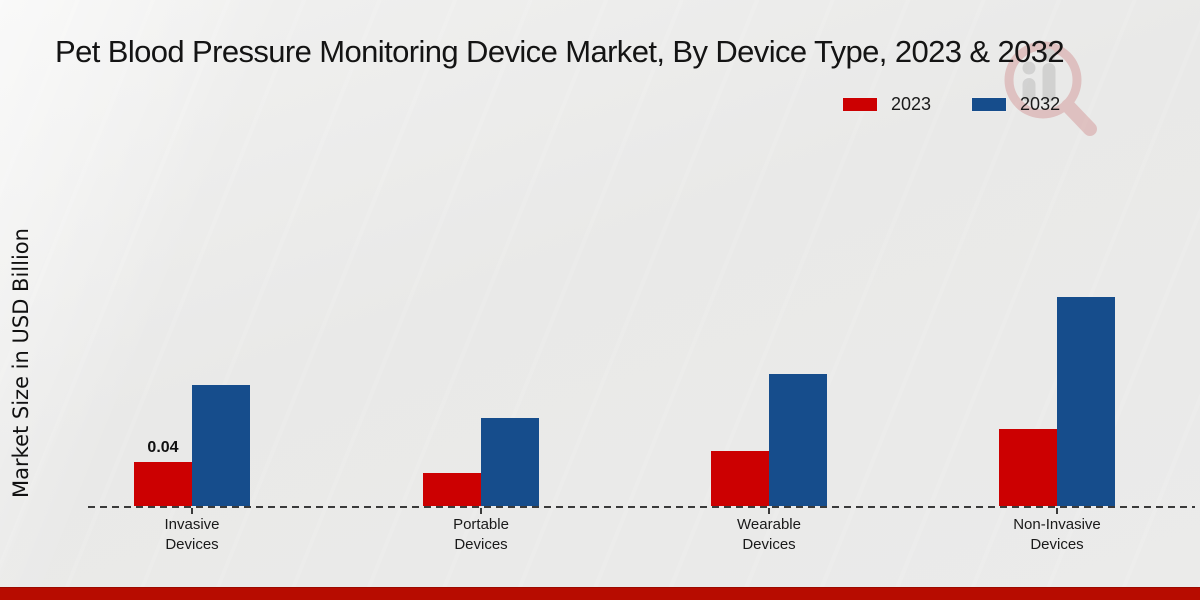 This screenshot has width=1200, height=600. Describe the element at coordinates (951, 104) in the screenshot. I see `legend: 2023 2032` at that location.